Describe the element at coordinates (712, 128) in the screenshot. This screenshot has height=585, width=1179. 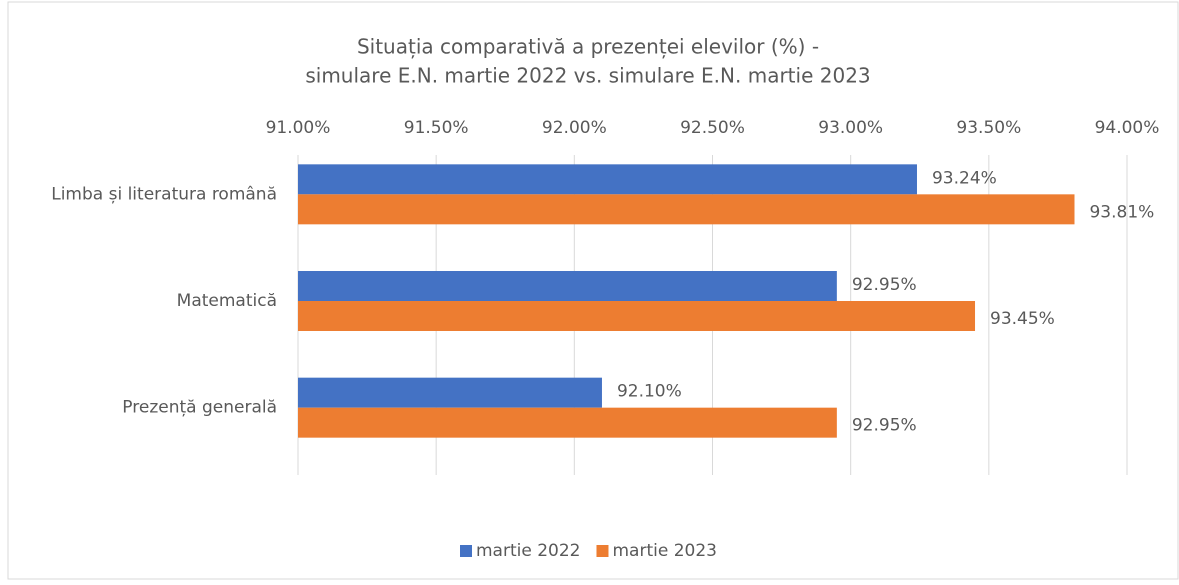
I see `x-tick-label: 92.50%` at that location.